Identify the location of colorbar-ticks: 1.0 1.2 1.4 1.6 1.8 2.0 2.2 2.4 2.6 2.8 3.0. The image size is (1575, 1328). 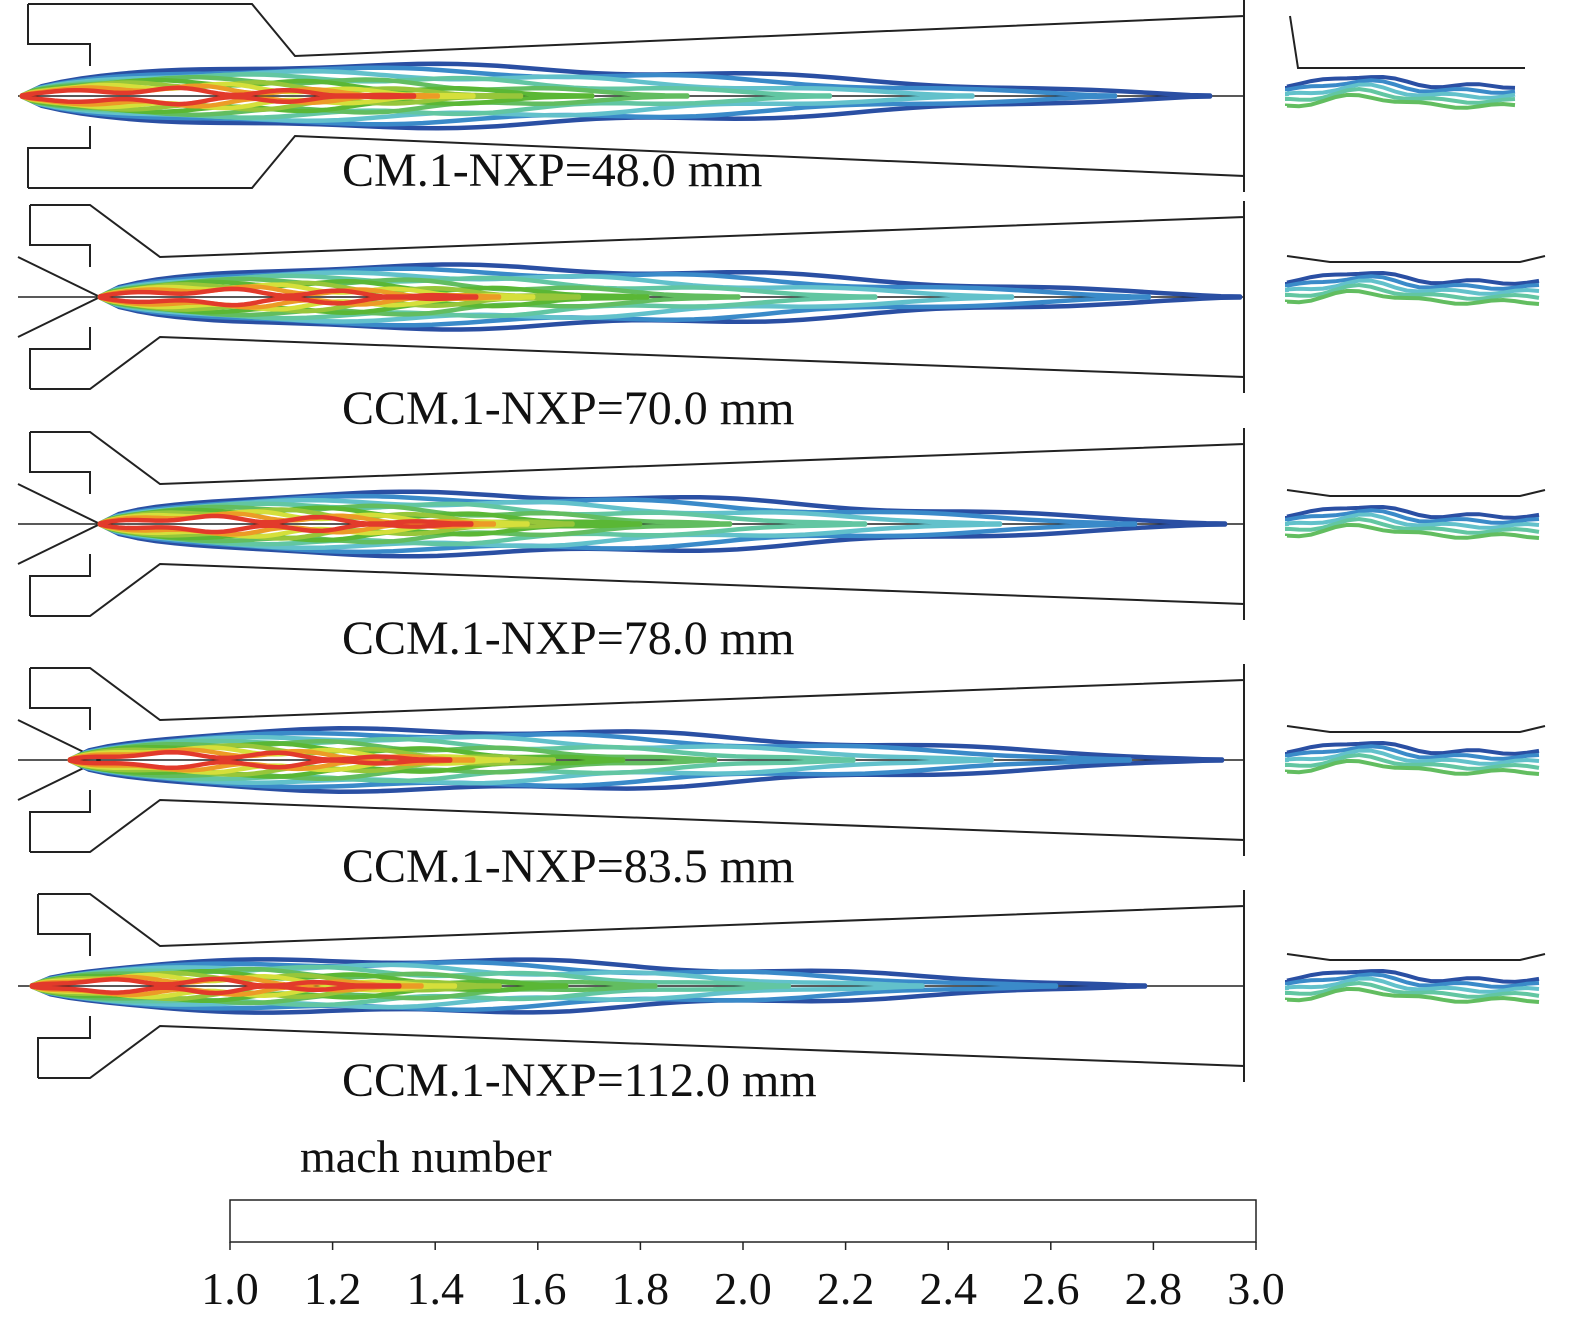
(743, 1278).